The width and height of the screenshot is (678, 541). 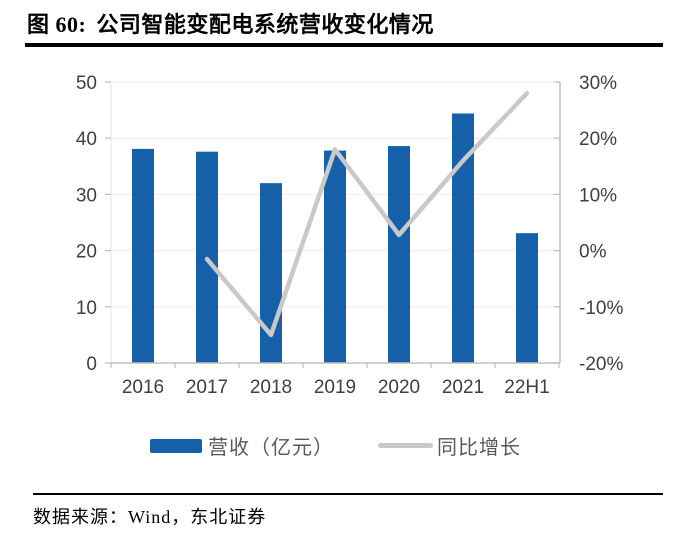 I want to click on left-axis-label: 30, so click(x=86, y=195).